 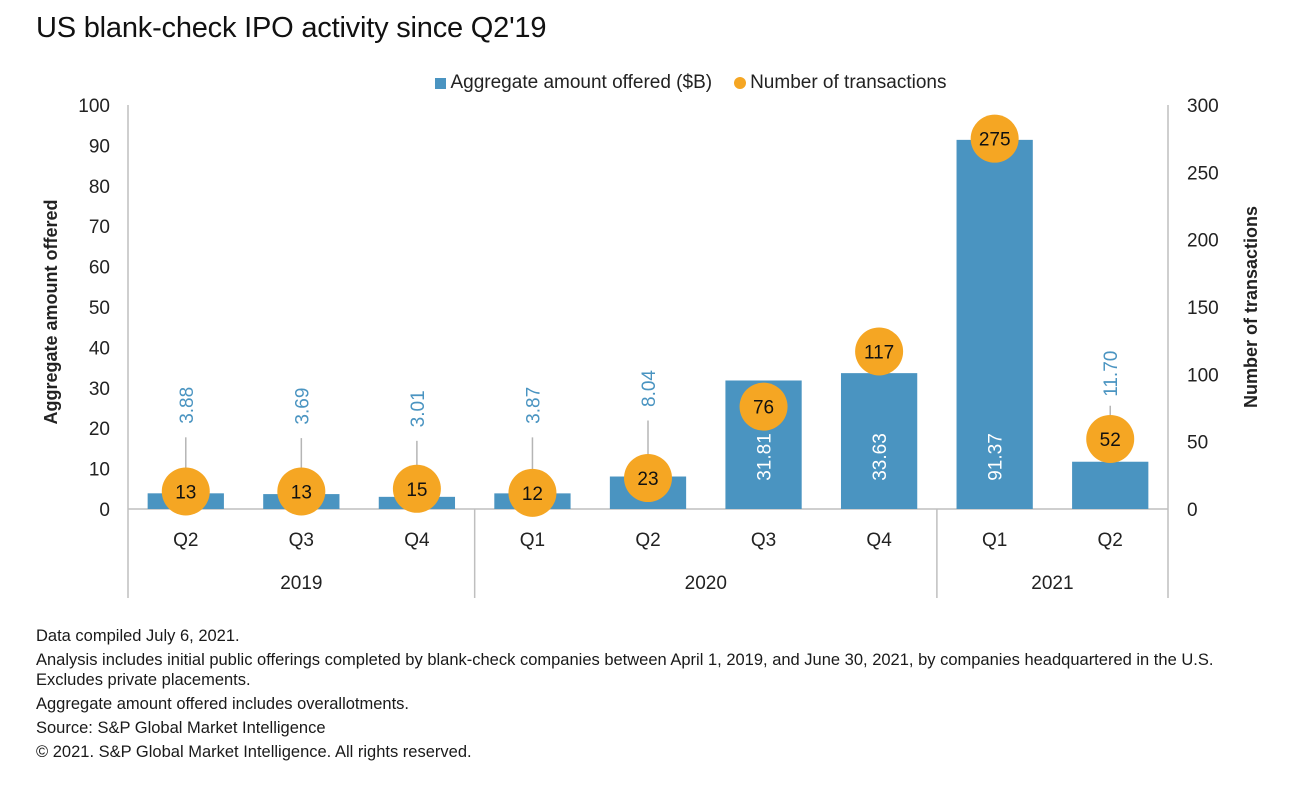 What do you see at coordinates (765, 457) in the screenshot?
I see `bar-value-label: 31.81` at bounding box center [765, 457].